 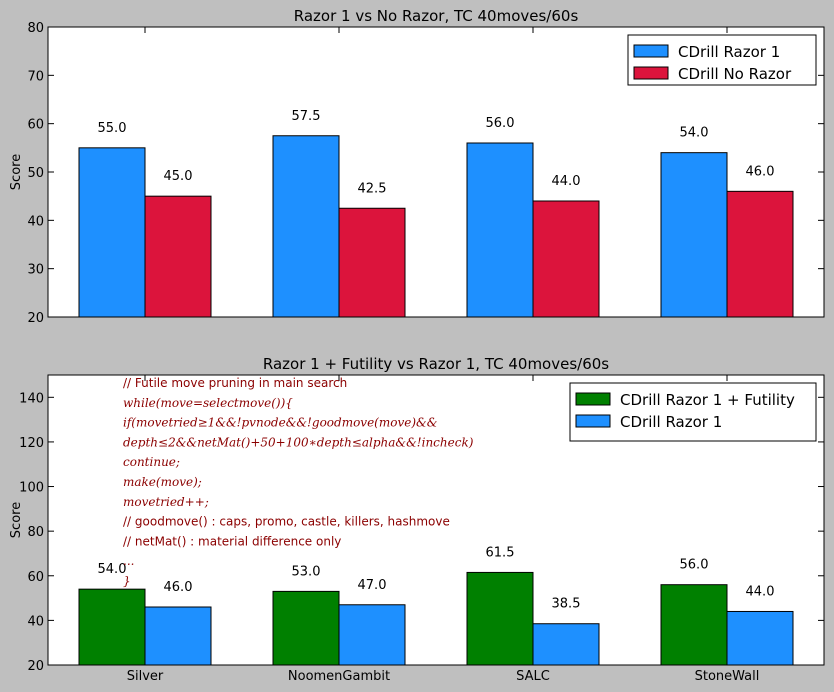 What do you see at coordinates (162, 482) in the screenshot?
I see `annotation-line: make(move);` at bounding box center [162, 482].